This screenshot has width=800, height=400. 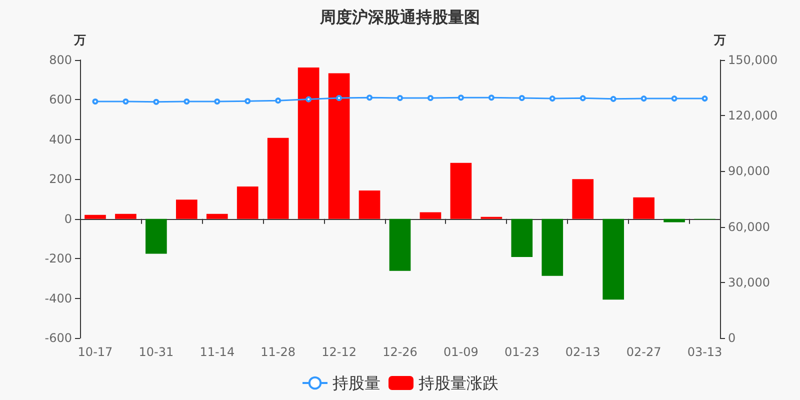 I want to click on y2-tick-label: 150,000, so click(x=753, y=60).